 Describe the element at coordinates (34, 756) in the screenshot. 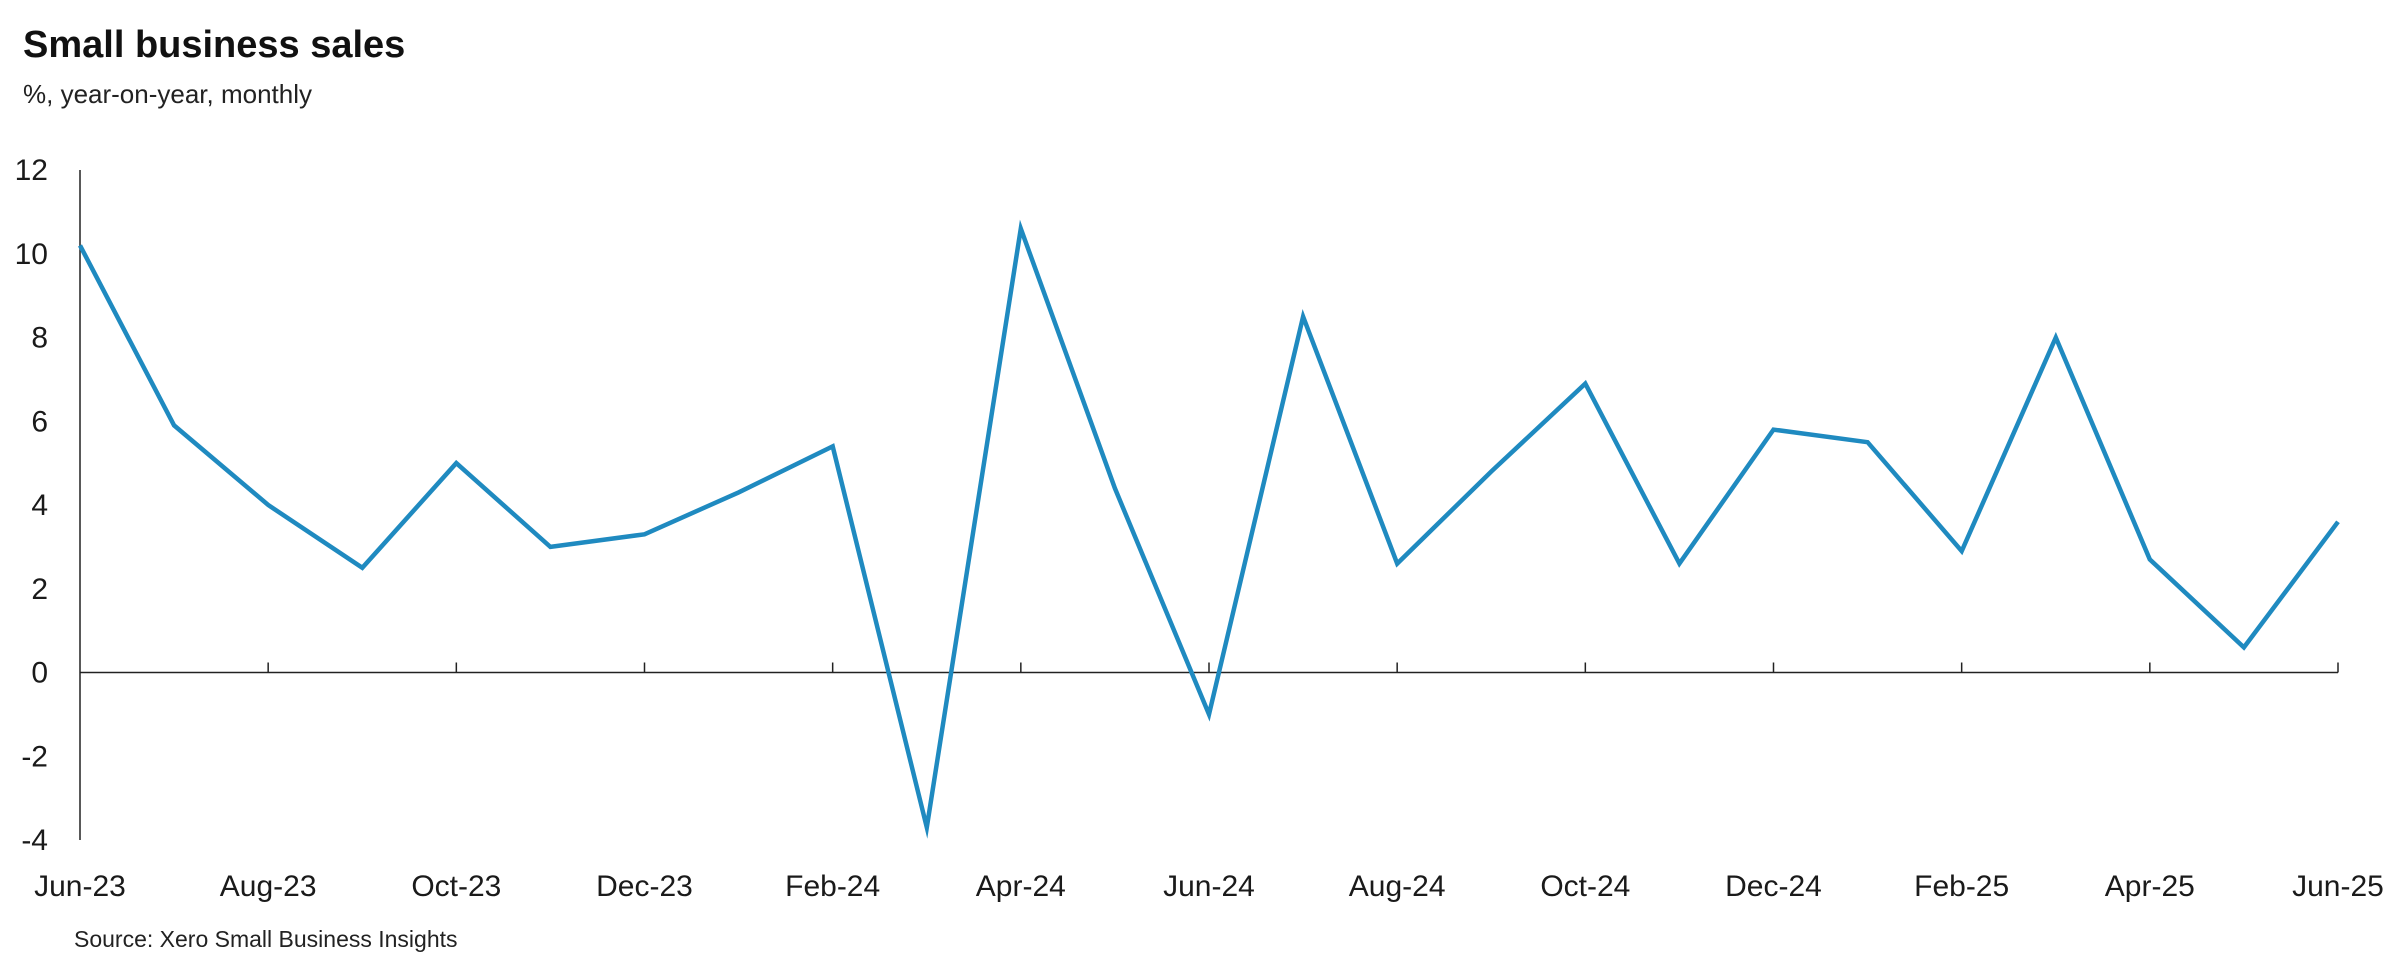

I see `y-tick-label: -2` at that location.